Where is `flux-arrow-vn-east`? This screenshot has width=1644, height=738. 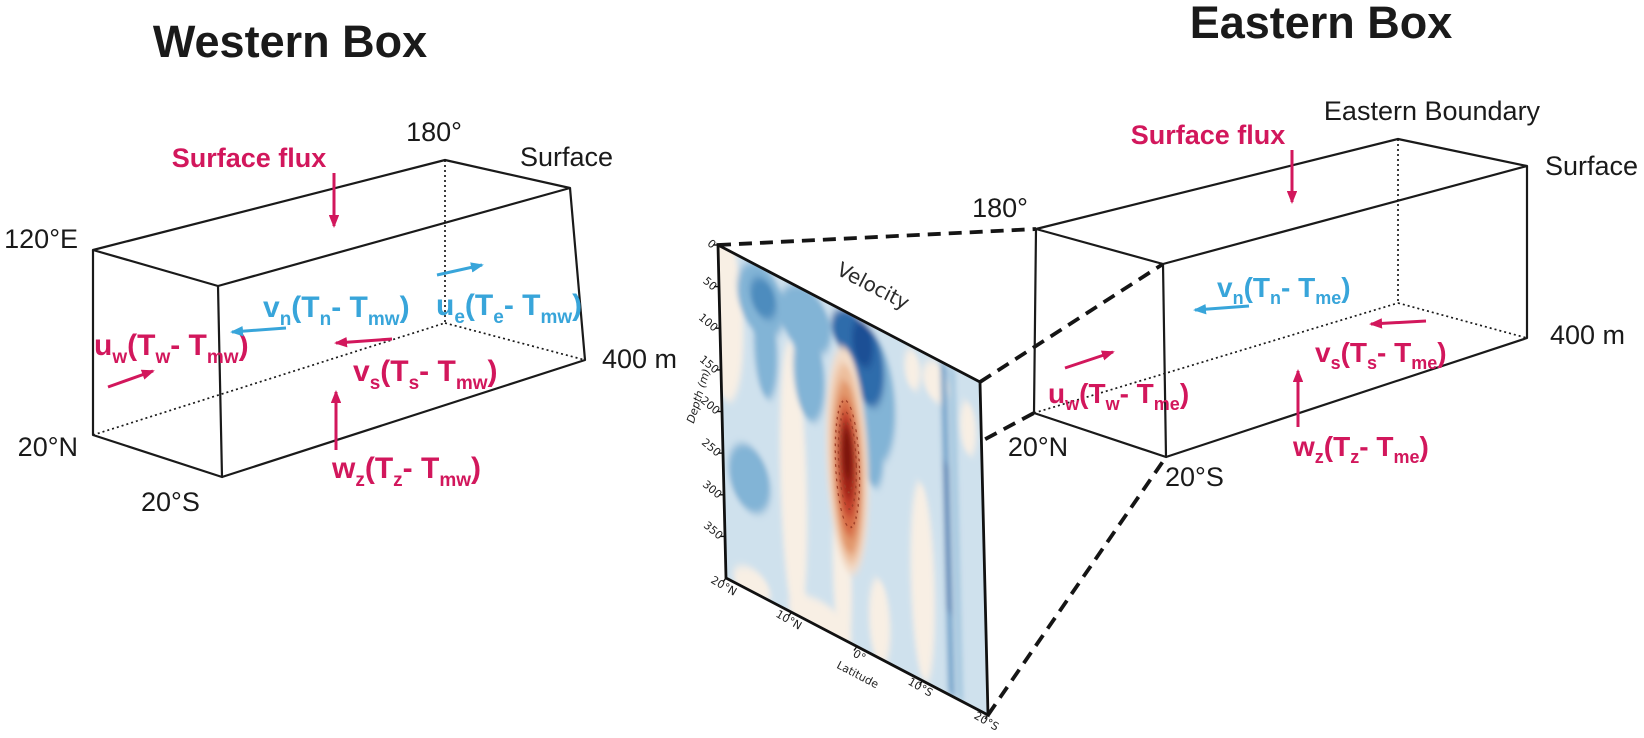 flux-arrow-vn-east is located at coordinates (1221, 309).